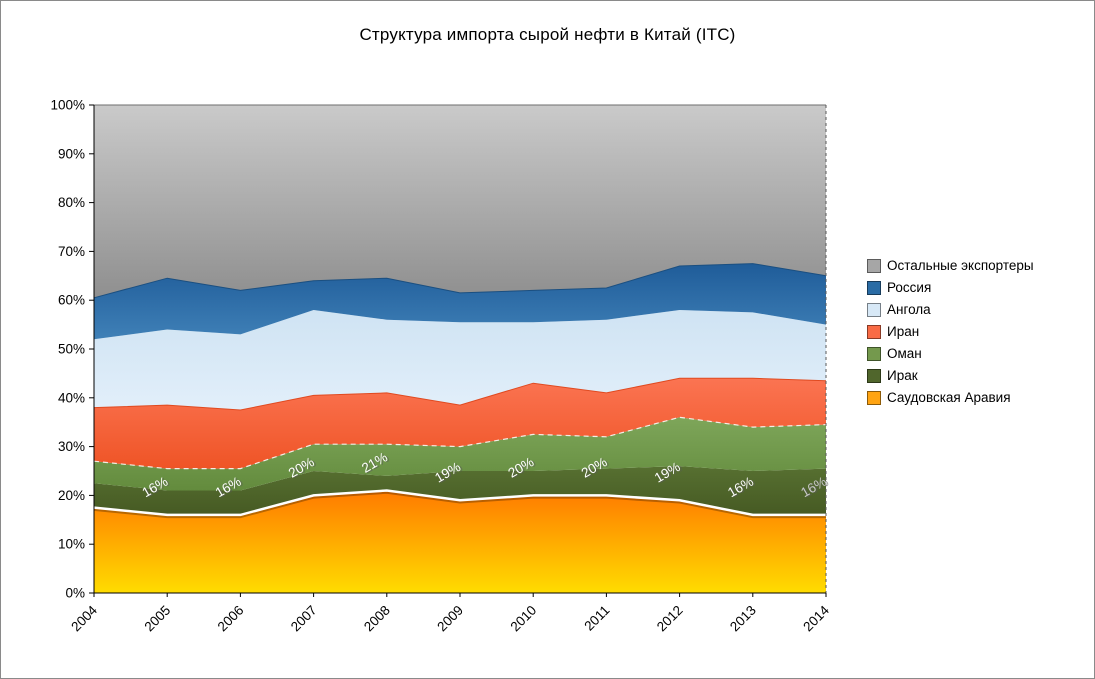  What do you see at coordinates (75, 593) in the screenshot?
I see `y-tick-label: 0%` at bounding box center [75, 593].